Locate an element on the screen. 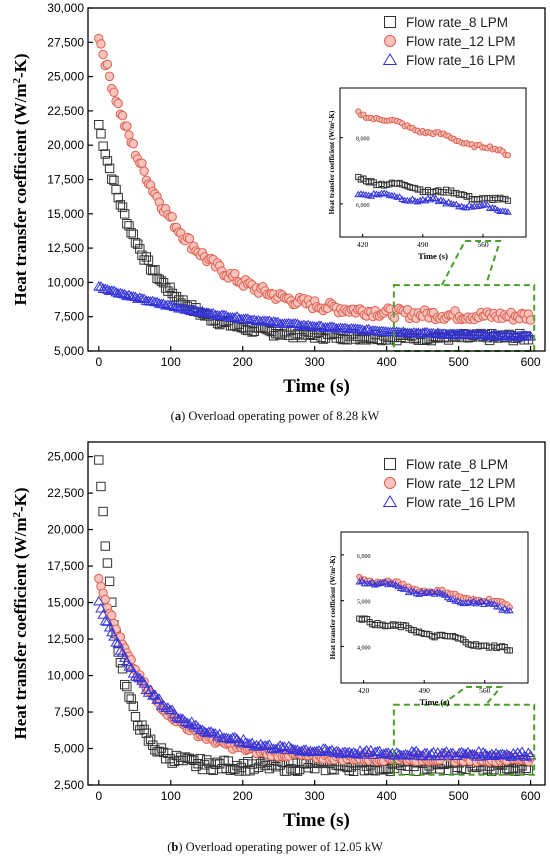 Image resolution: width=550 pixels, height=859 pixels. x-axis-label: Time (s) is located at coordinates (316, 386).